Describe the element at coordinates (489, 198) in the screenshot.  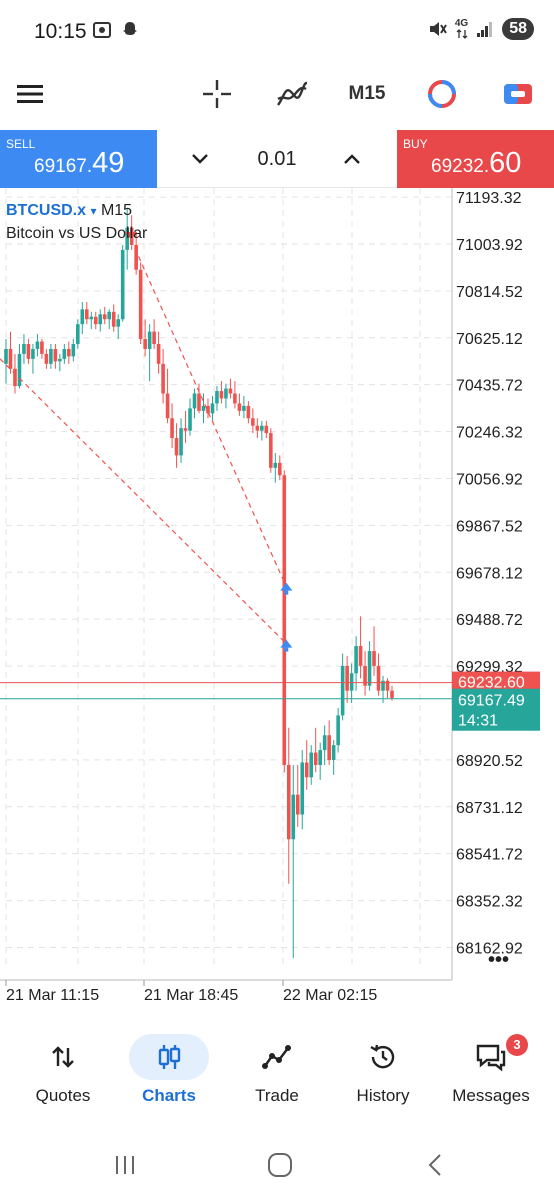
I see `y-tick-label: 71193.32` at that location.